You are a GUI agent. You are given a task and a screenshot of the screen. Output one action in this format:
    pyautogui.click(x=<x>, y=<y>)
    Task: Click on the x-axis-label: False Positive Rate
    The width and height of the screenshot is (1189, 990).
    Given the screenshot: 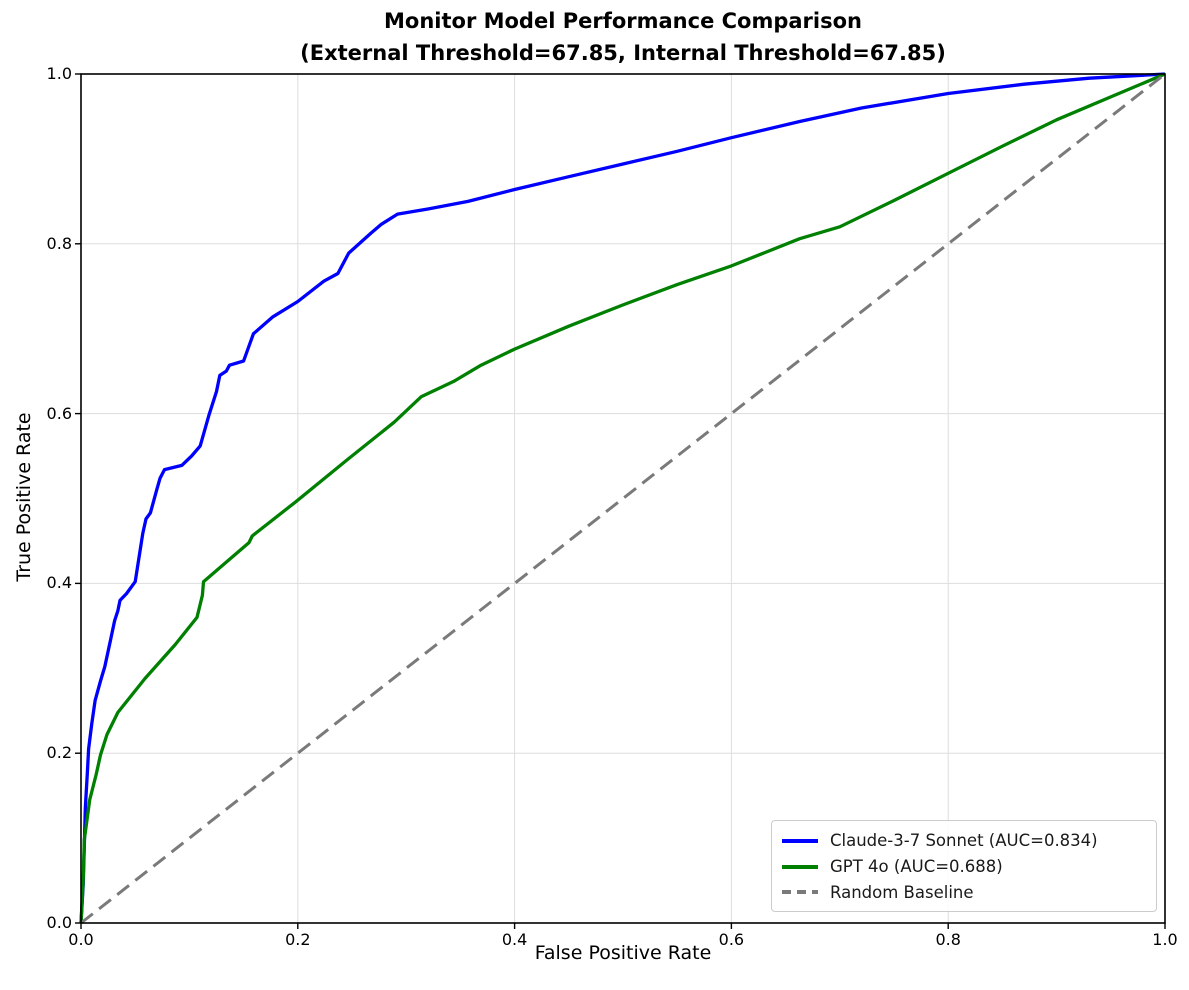 What is the action you would take?
    pyautogui.click(x=623, y=953)
    